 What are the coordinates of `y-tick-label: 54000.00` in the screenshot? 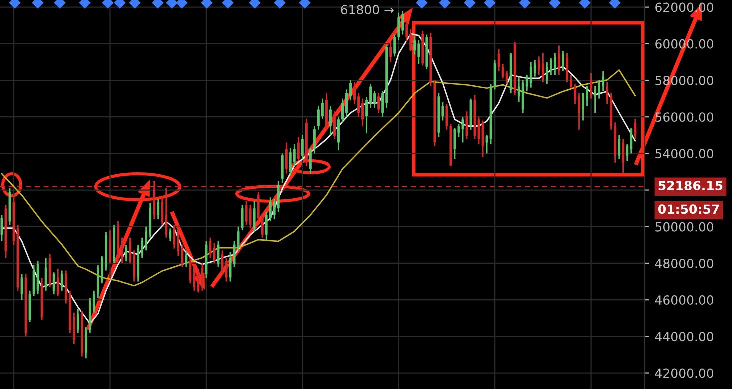 It's located at (685, 154).